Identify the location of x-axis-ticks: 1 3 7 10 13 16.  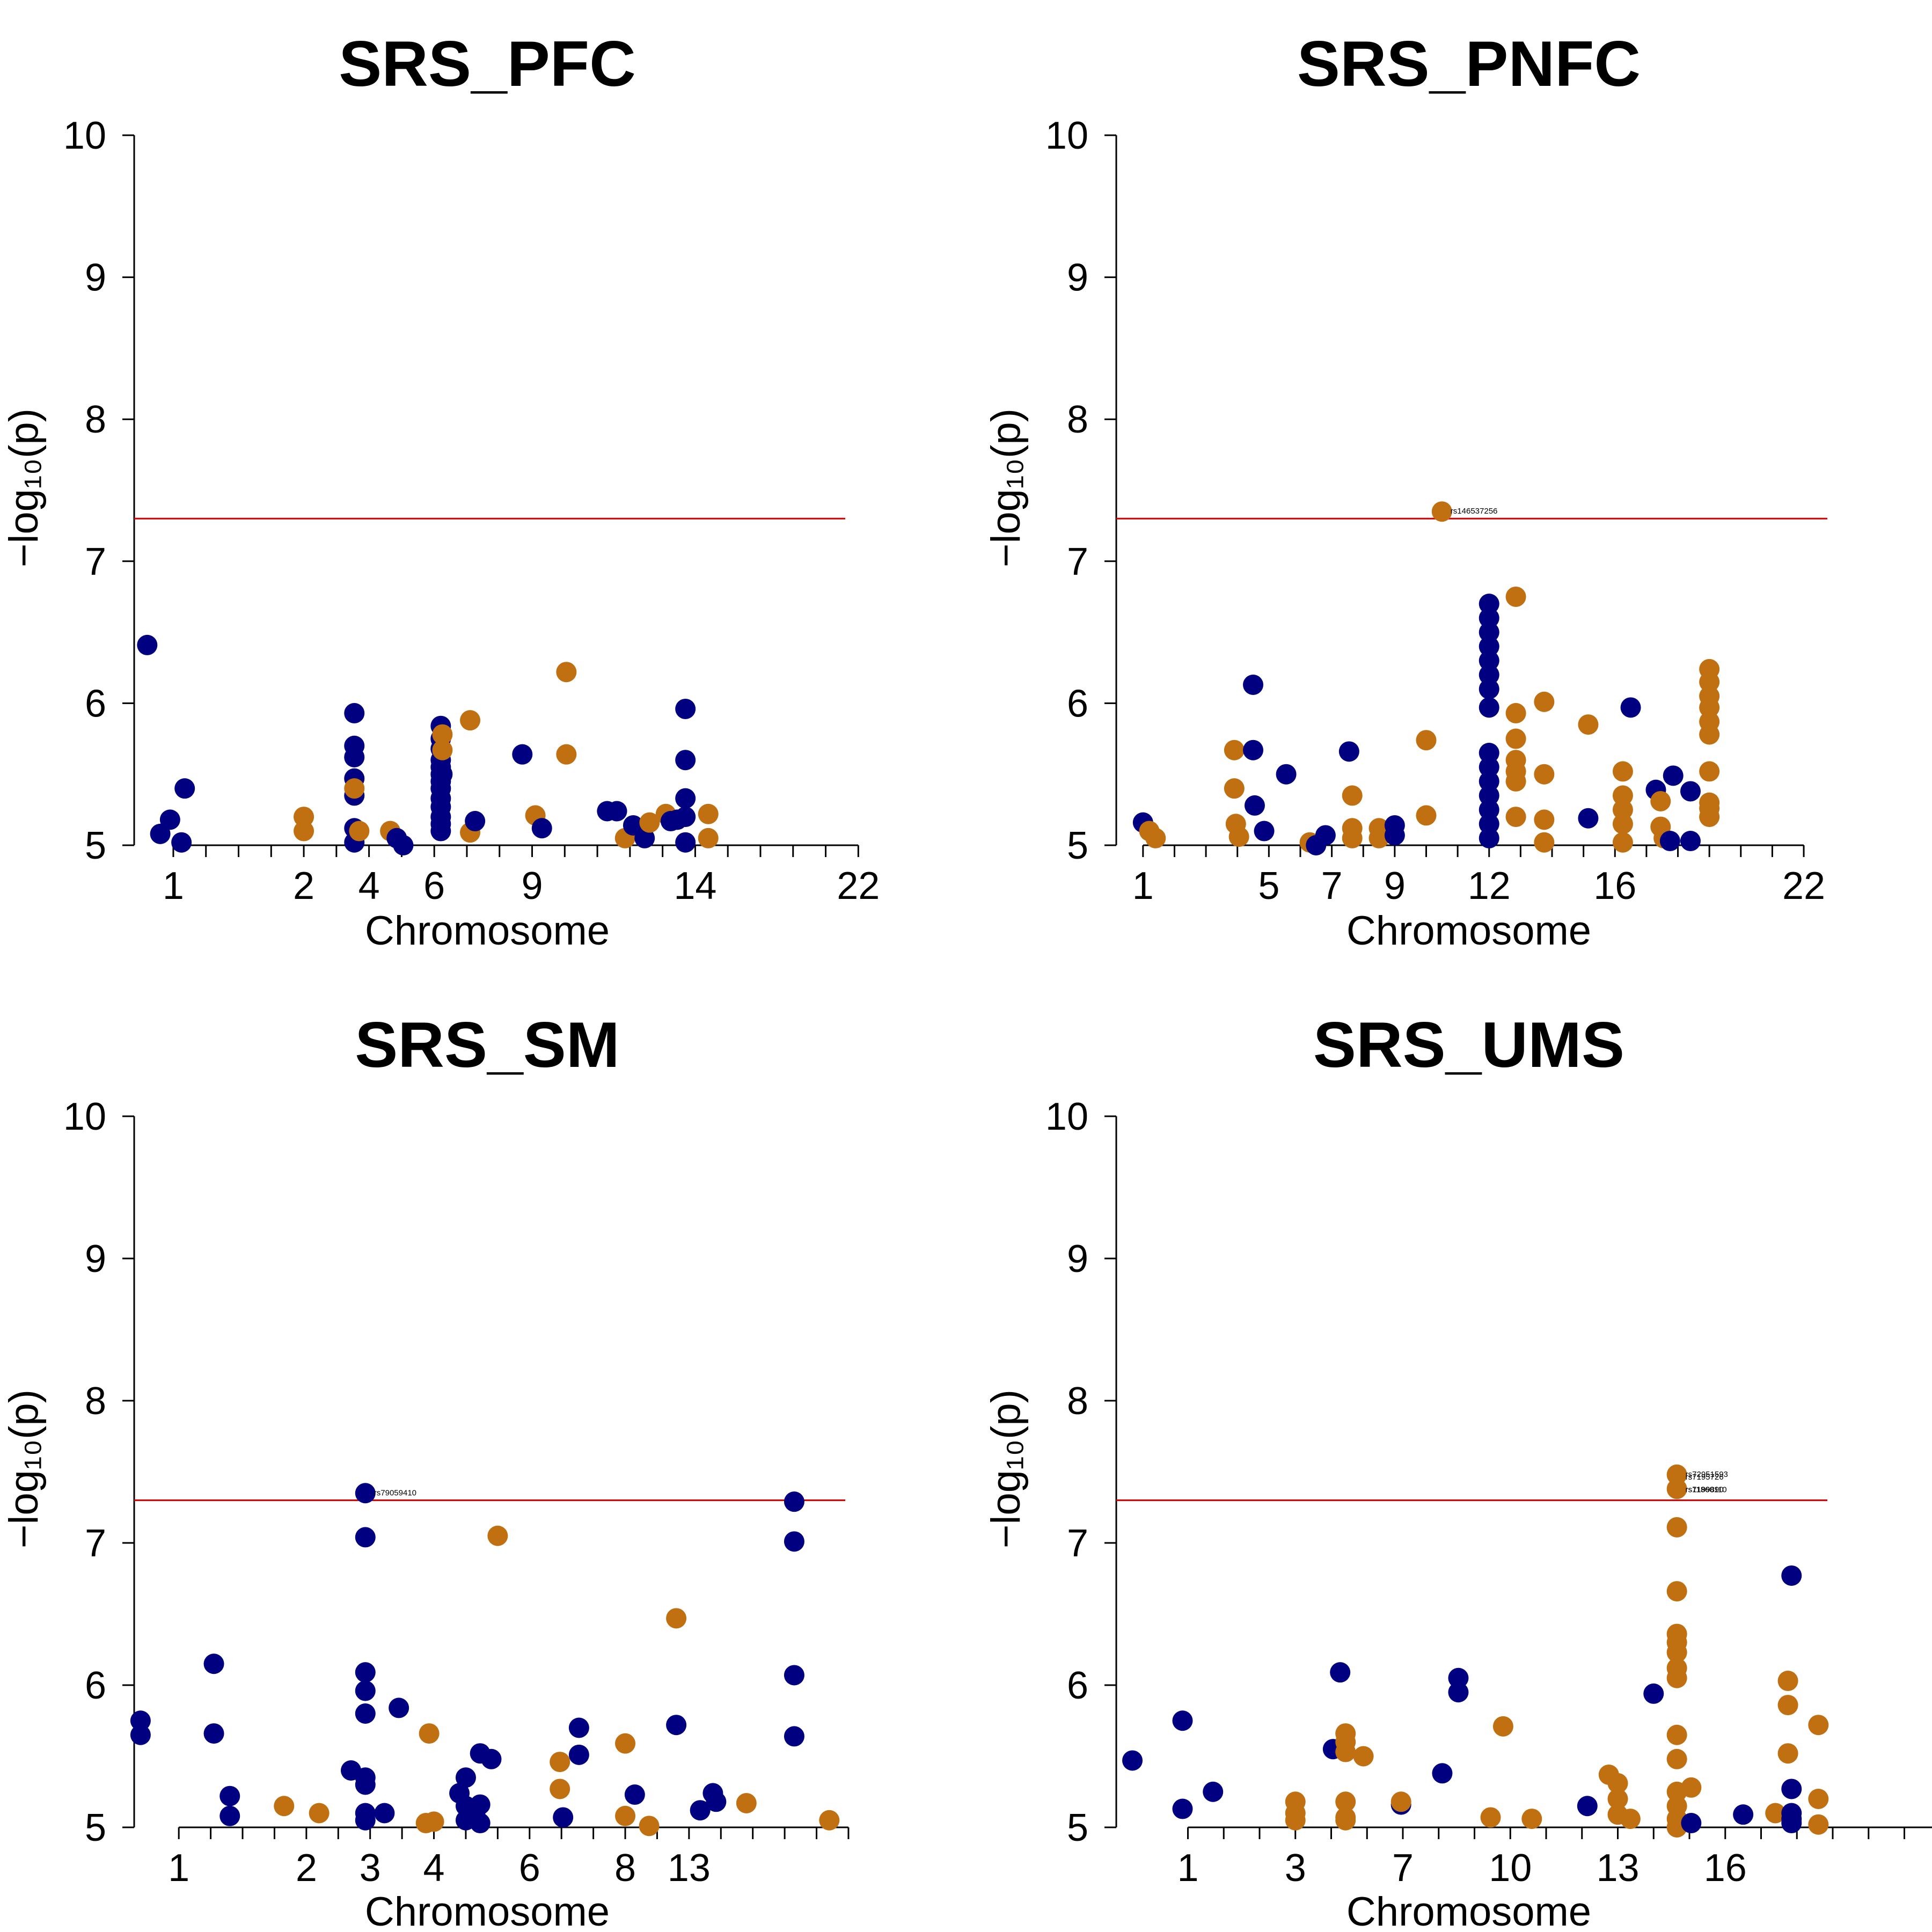
(1541, 1858).